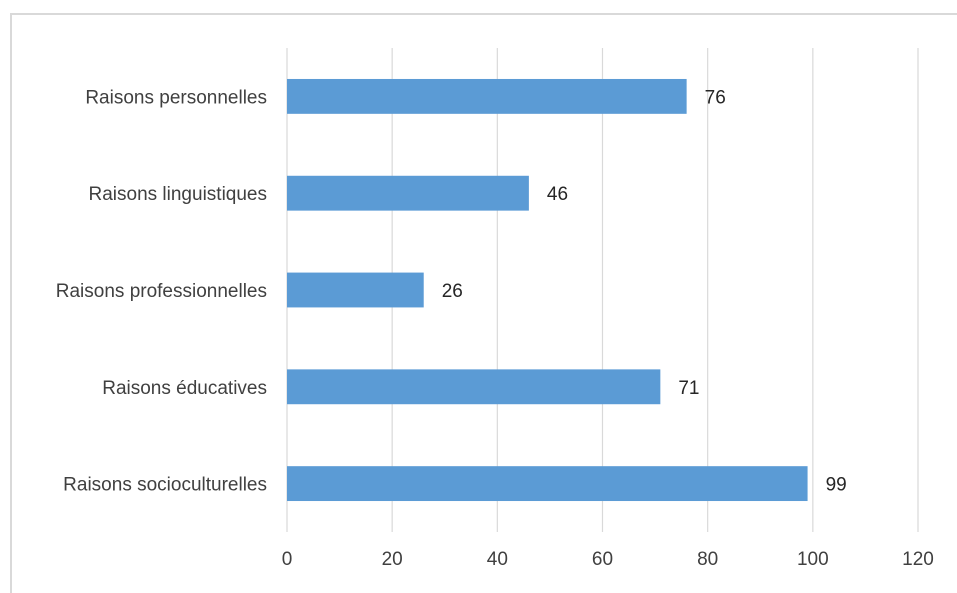 This screenshot has height=593, width=957. I want to click on category-label: Raisons personnelles, so click(176, 97).